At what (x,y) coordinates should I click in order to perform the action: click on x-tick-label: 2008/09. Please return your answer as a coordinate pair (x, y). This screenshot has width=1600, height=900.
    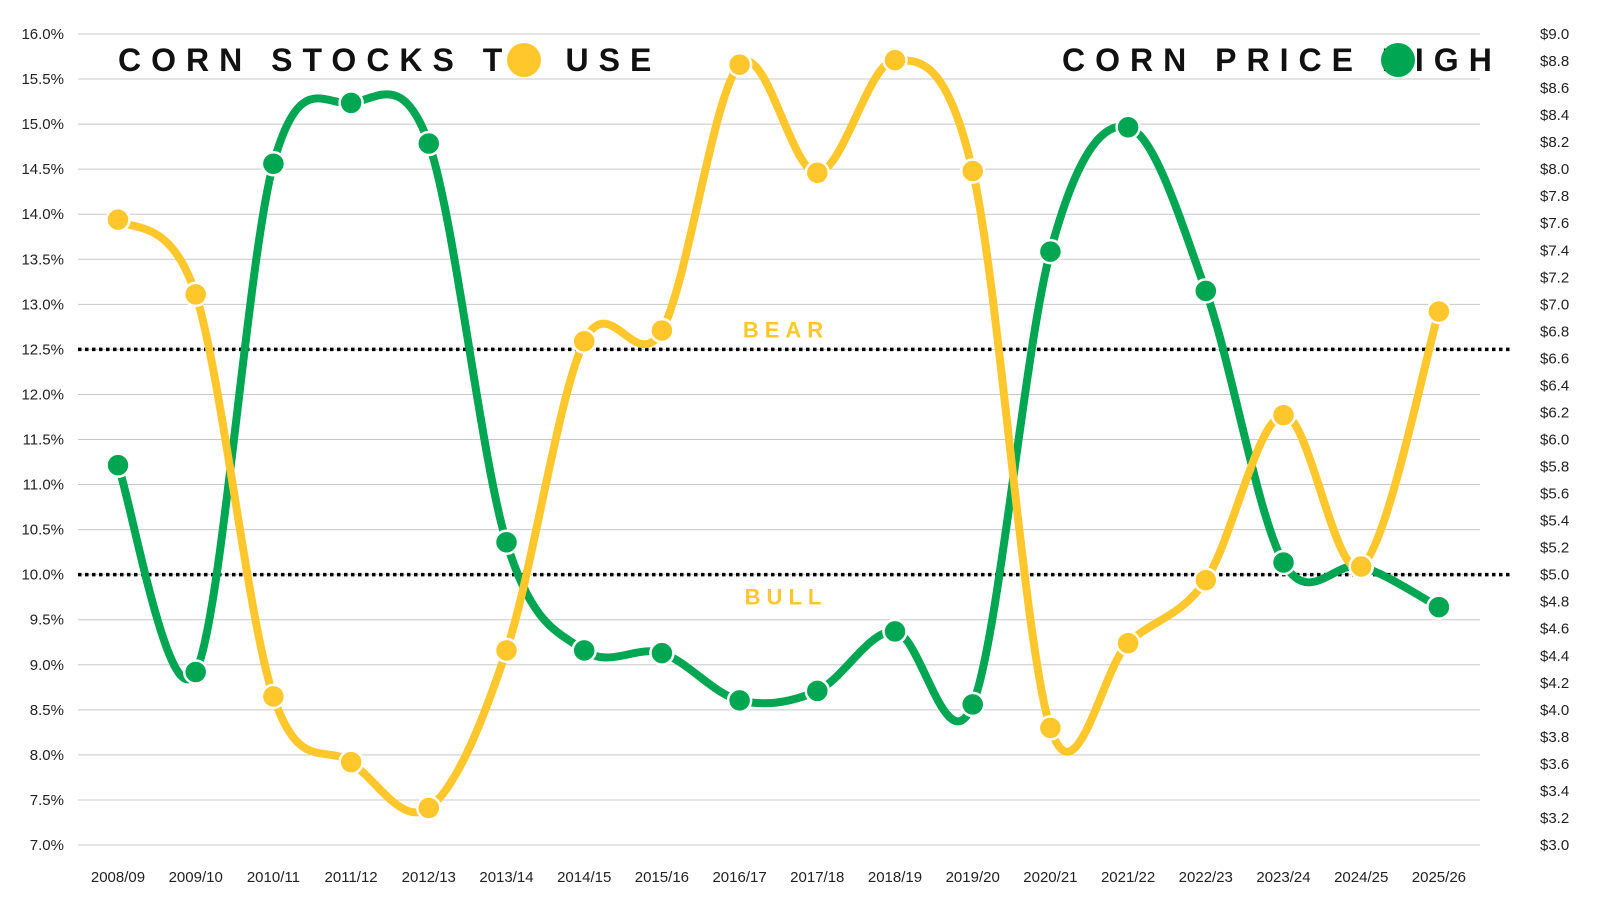
    Looking at the image, I should click on (118, 877).